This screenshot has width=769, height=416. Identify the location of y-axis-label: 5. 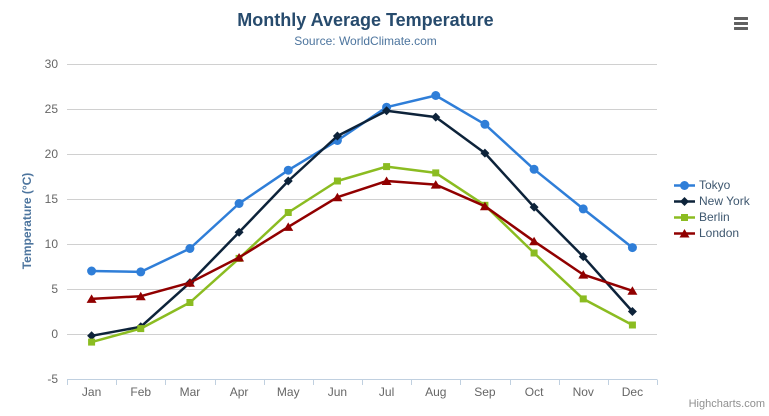
(54, 289).